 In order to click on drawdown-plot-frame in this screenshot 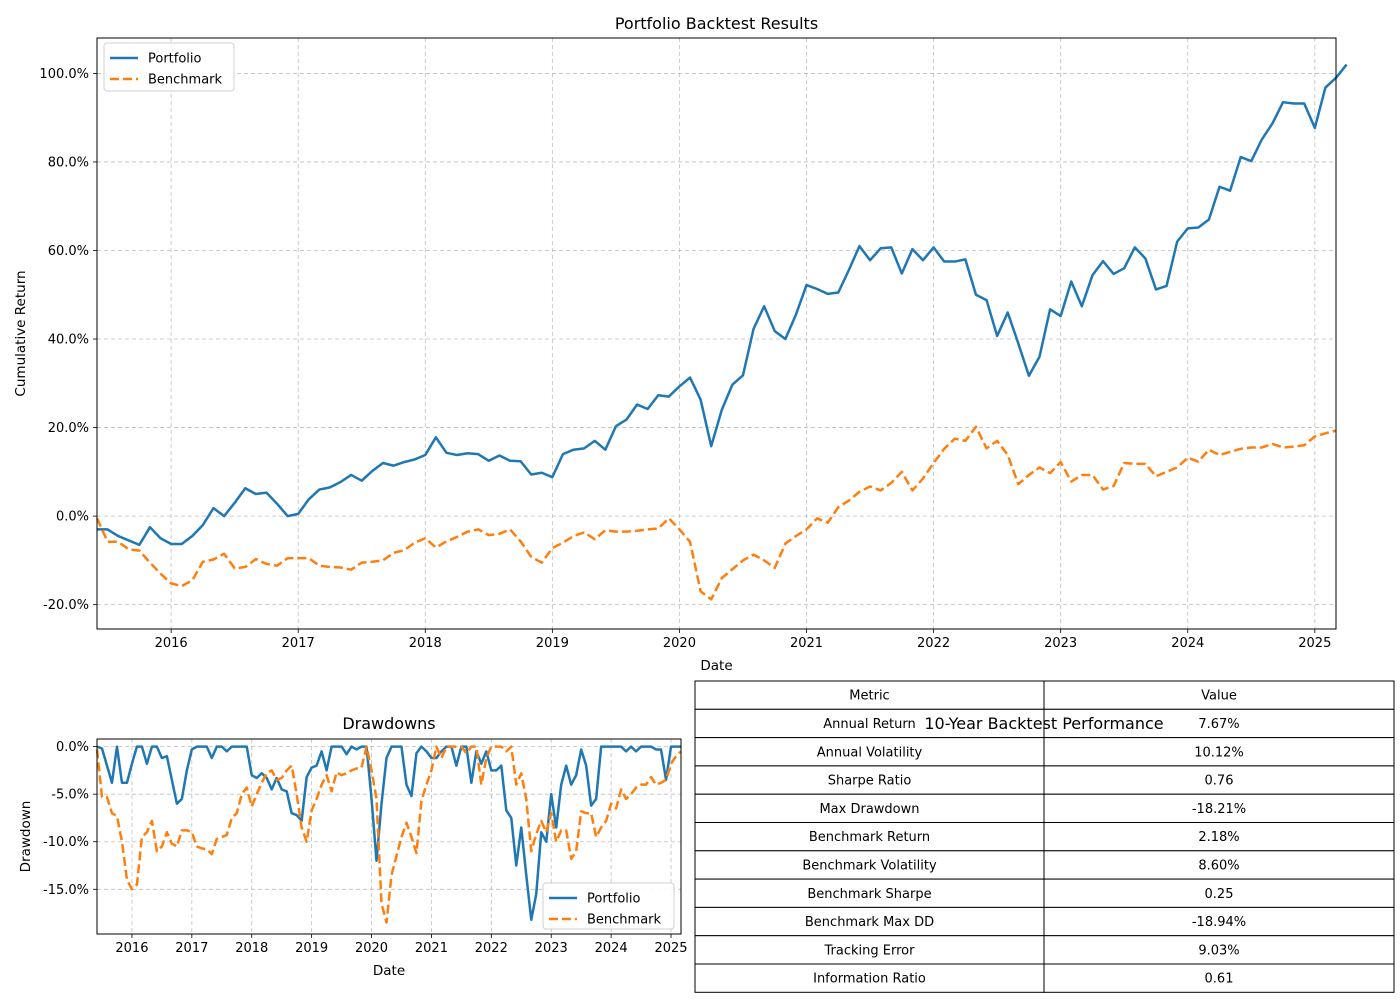, I will do `click(389, 836)`.